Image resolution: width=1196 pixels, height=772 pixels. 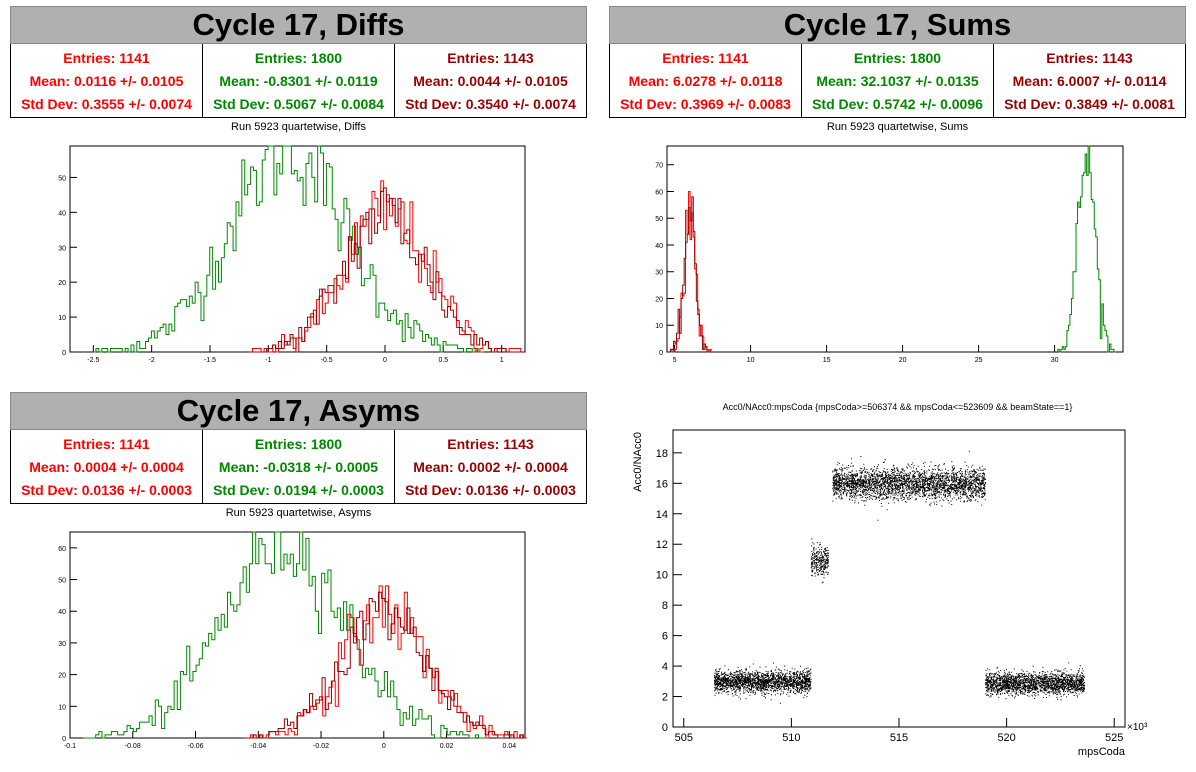 I want to click on stat-stddev: Std Dev: 0.5067 +/- 0.0084, so click(x=298, y=103).